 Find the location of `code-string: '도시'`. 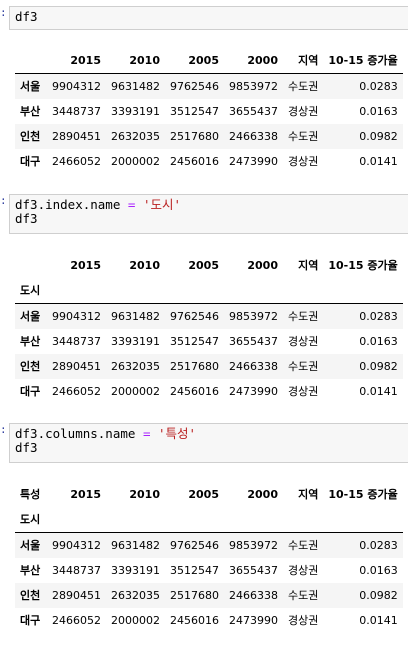

code-string: '도시' is located at coordinates (162, 204).